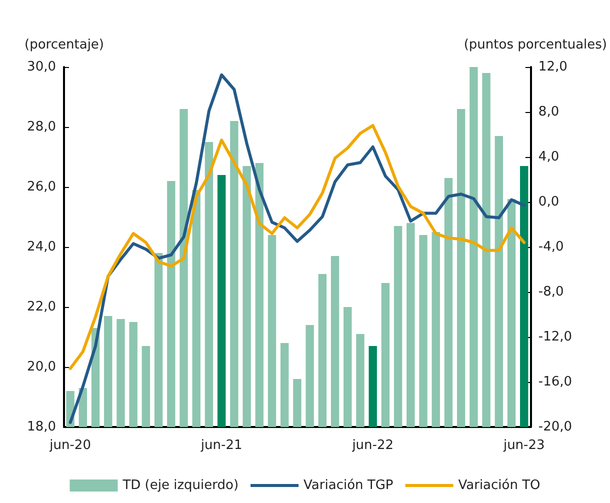 Image resolution: width=610 pixels, height=503 pixels. What do you see at coordinates (499, 485) in the screenshot?
I see `legend-label: Variación TO` at bounding box center [499, 485].